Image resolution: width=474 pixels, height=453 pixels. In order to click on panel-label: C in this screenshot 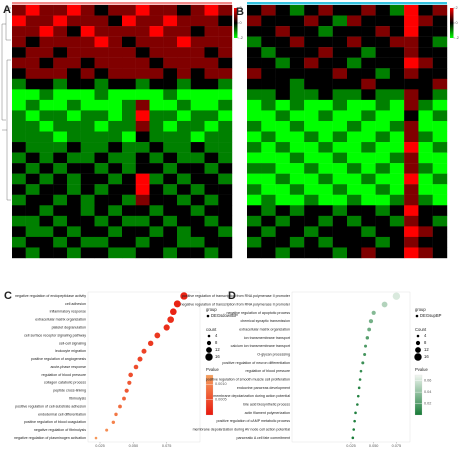, I will do `click(8, 296)`.